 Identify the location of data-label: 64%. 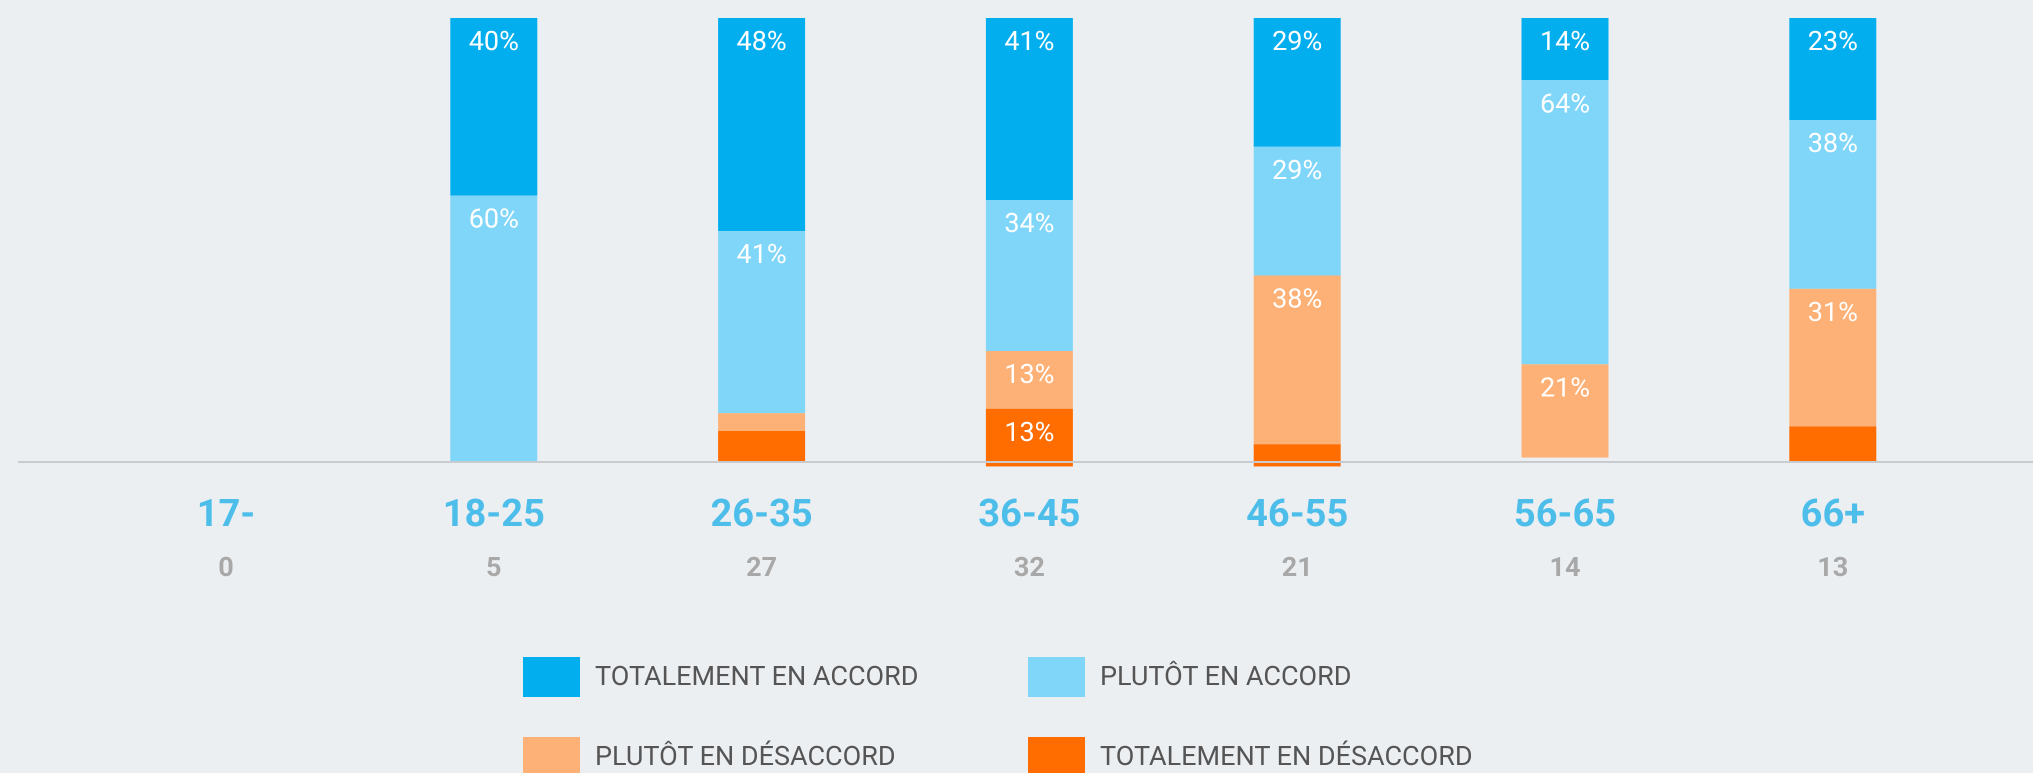
(1565, 103).